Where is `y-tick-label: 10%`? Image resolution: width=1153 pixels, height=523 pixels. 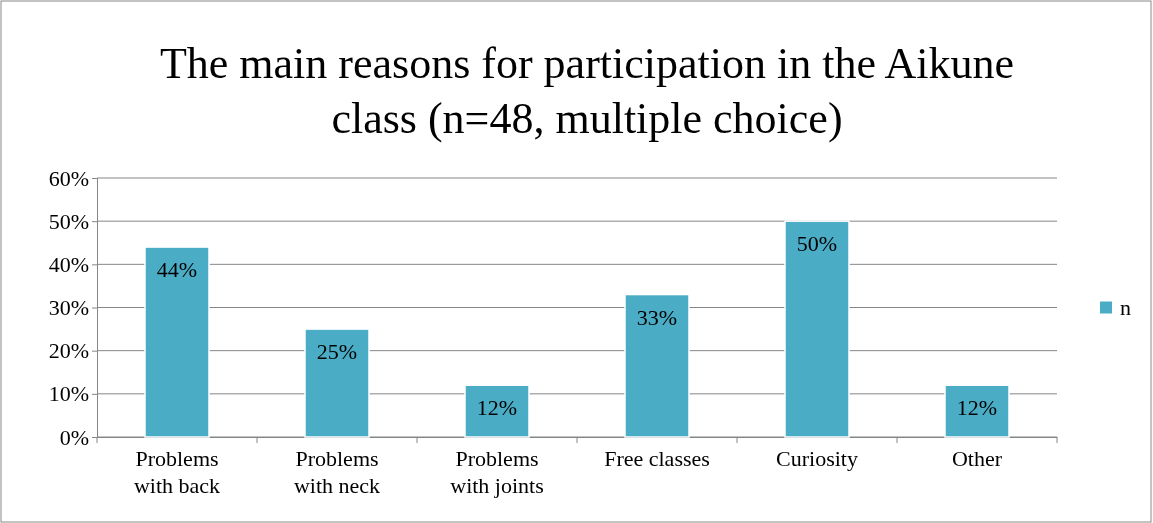
y-tick-label: 10% is located at coordinates (68, 394).